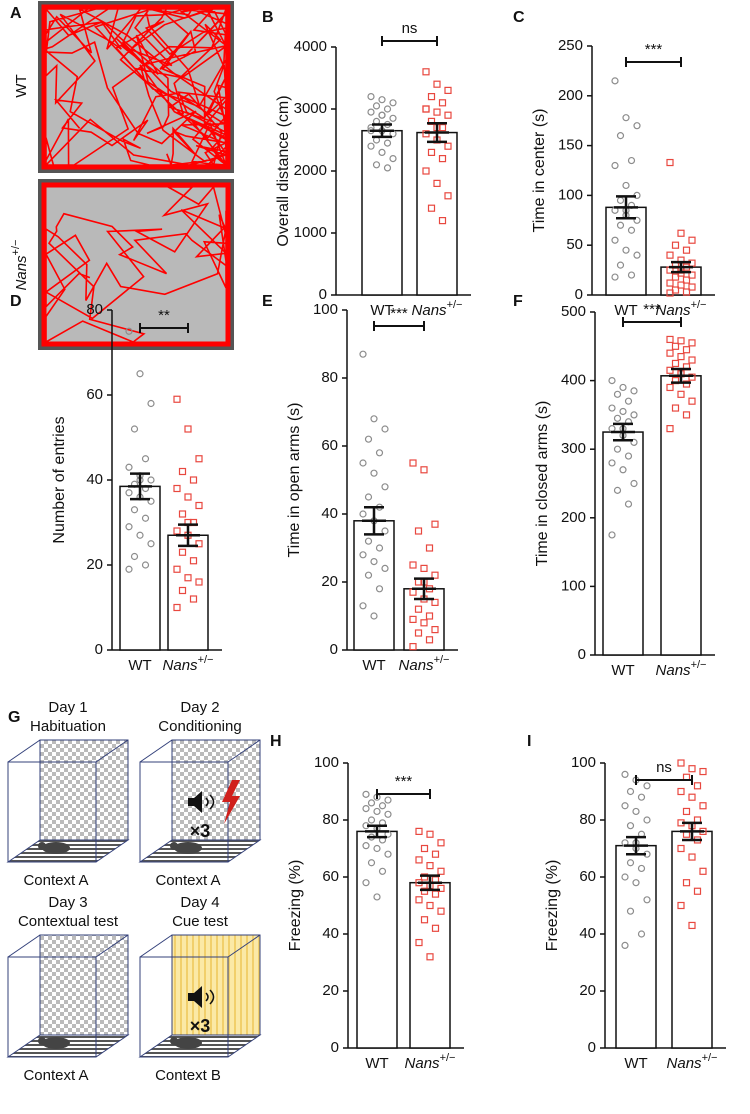  I want to click on track-image, so click(136, 264).